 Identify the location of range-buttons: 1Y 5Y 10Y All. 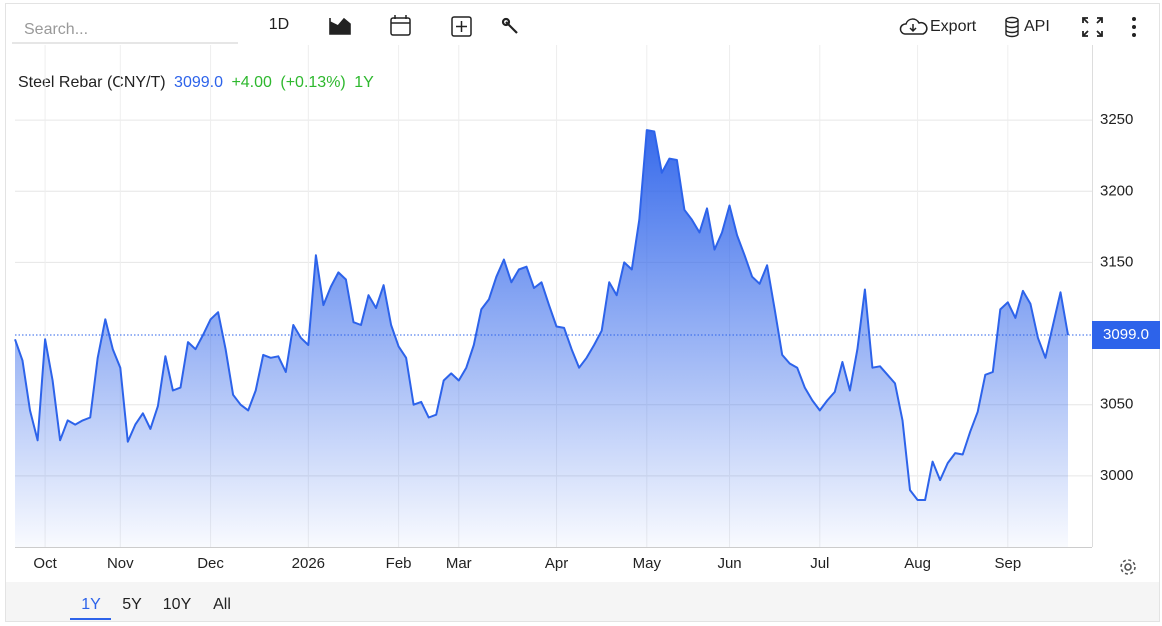
(150, 608).